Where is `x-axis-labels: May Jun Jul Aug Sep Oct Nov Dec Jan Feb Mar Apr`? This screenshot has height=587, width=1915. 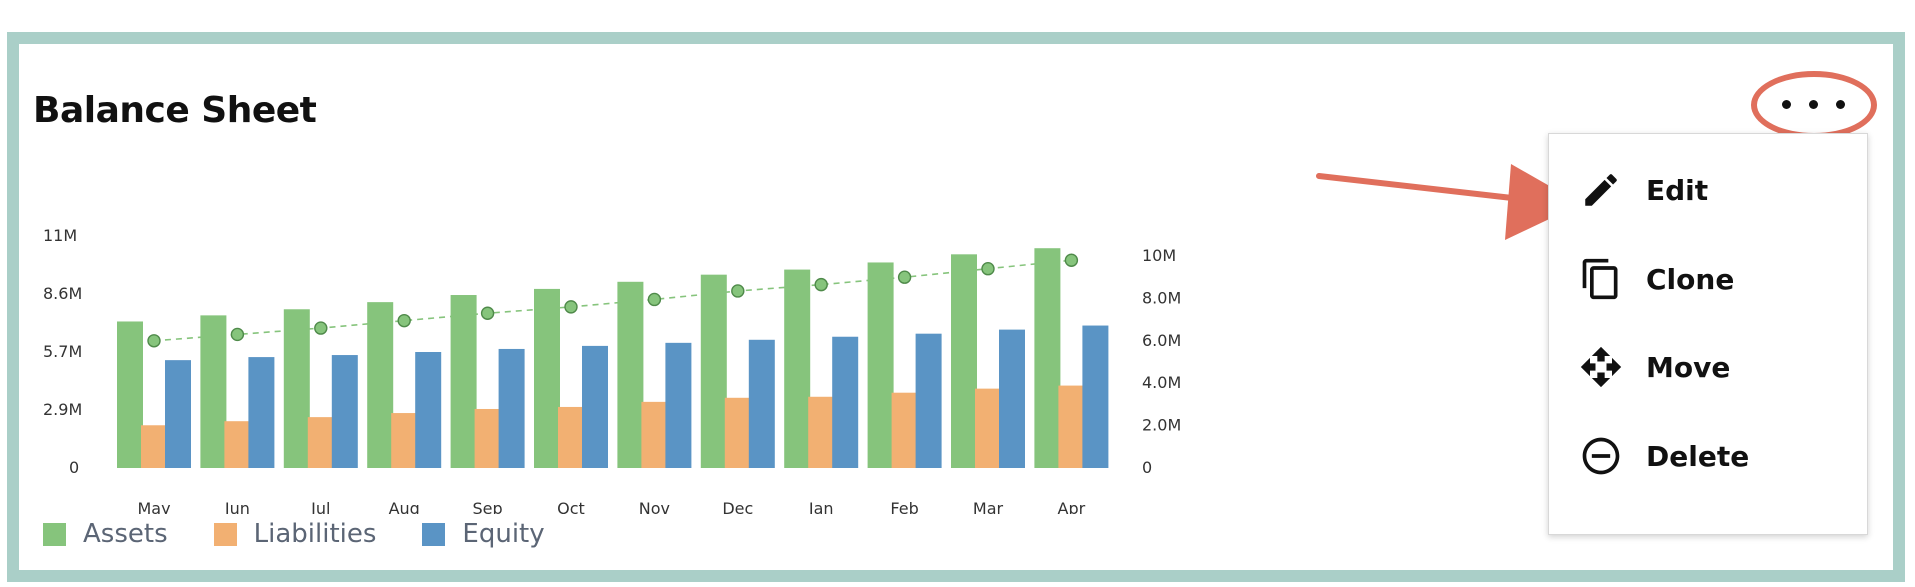 x-axis-labels: May Jun Jul Aug Sep Oct Nov Dec Jan Feb Mar Apr is located at coordinates (611, 506).